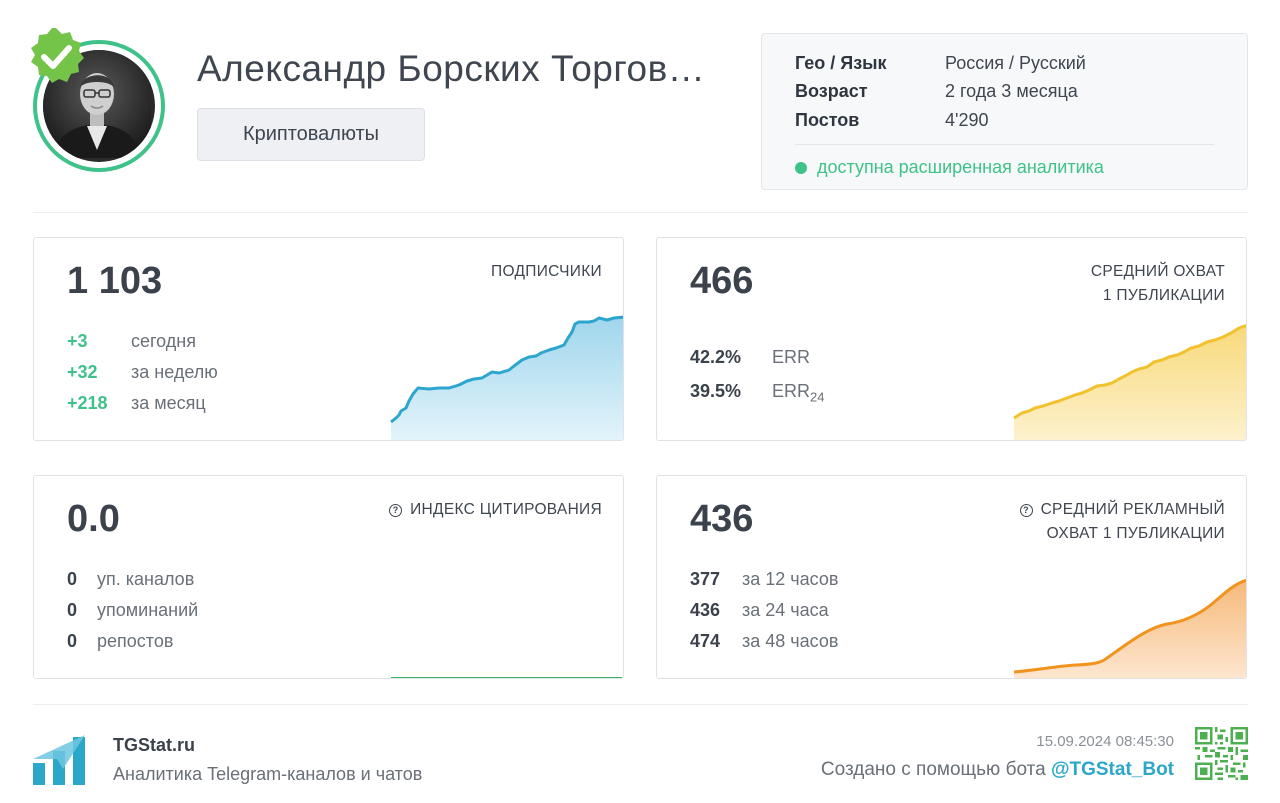 The height and width of the screenshot is (803, 1280). I want to click on subscribers-chart, so click(506, 377).